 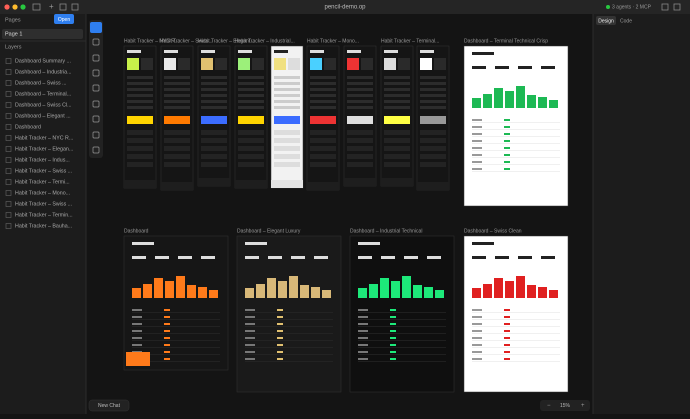 What do you see at coordinates (75, 7) in the screenshot?
I see `save-icon` at bounding box center [75, 7].